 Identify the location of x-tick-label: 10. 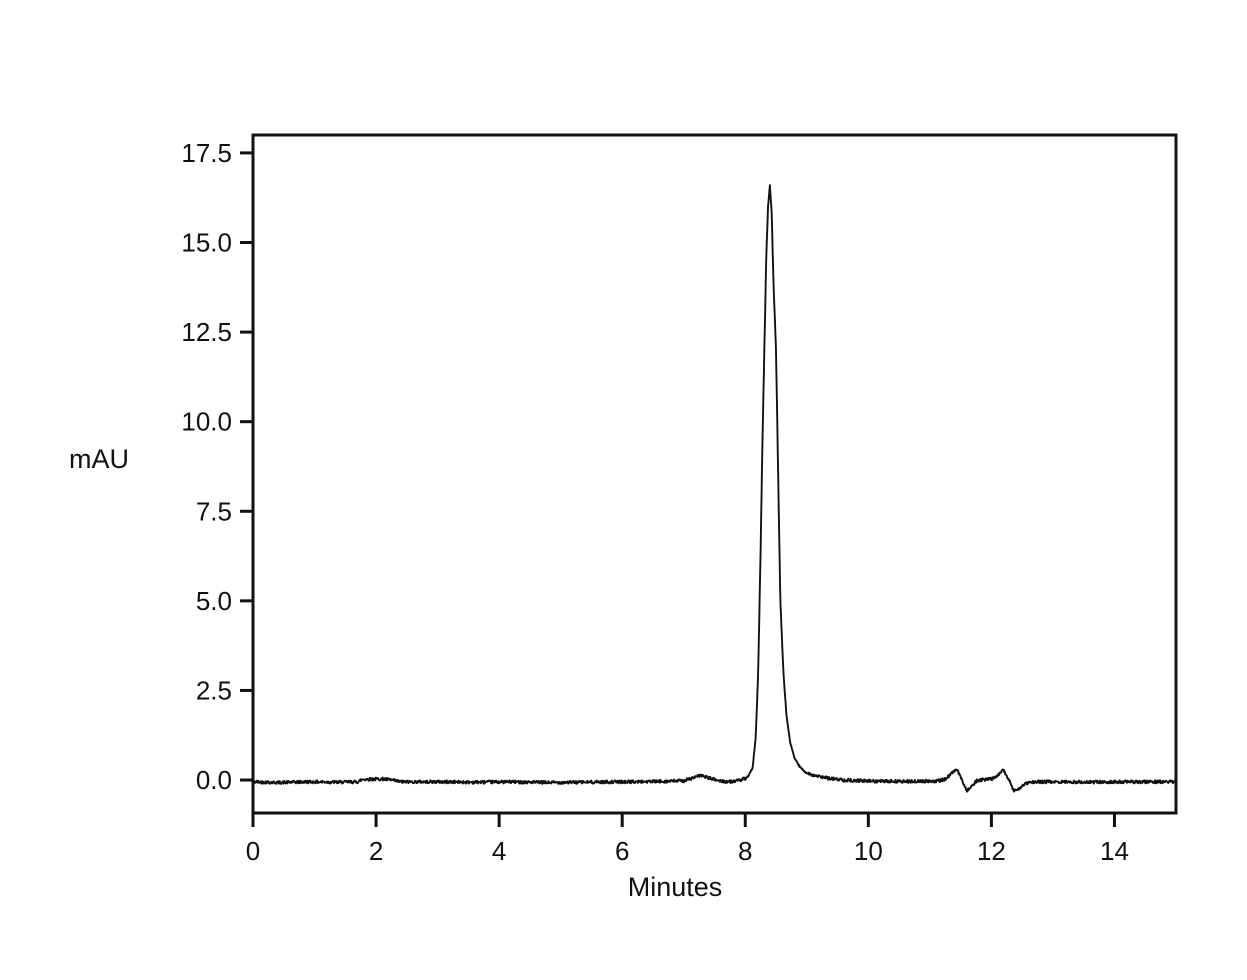
(868, 851).